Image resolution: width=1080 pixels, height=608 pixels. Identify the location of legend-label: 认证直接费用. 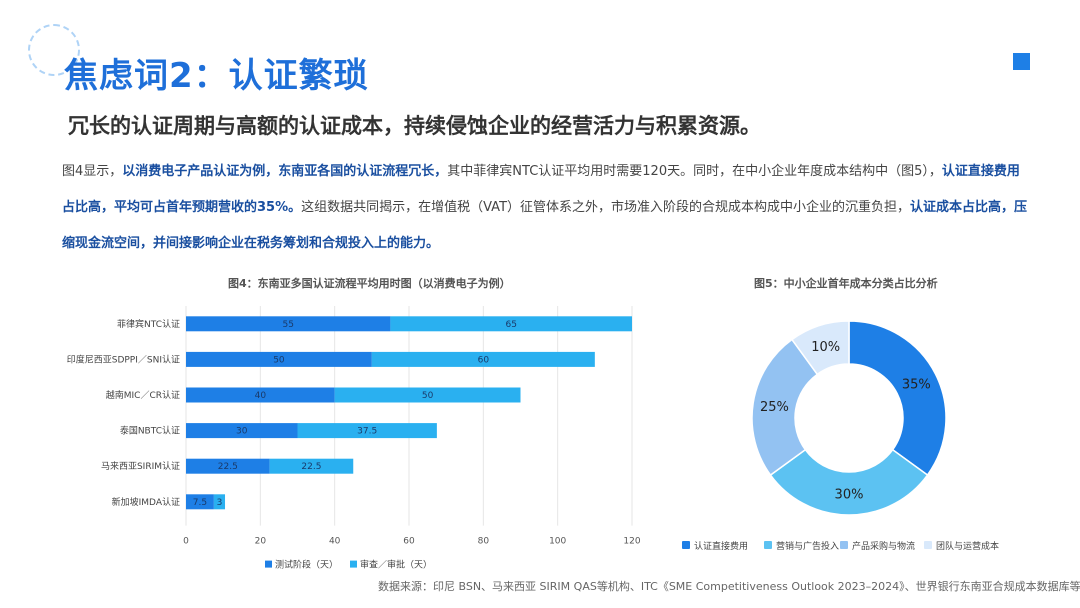
(721, 546).